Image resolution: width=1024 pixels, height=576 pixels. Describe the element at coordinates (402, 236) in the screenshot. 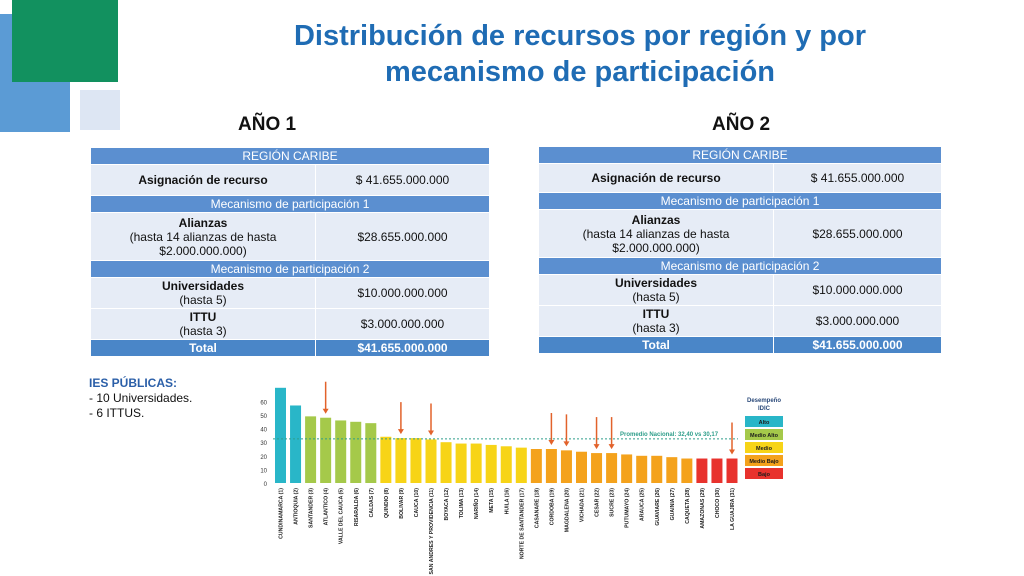

I see `alianzas-value: $28.655.000.000` at that location.